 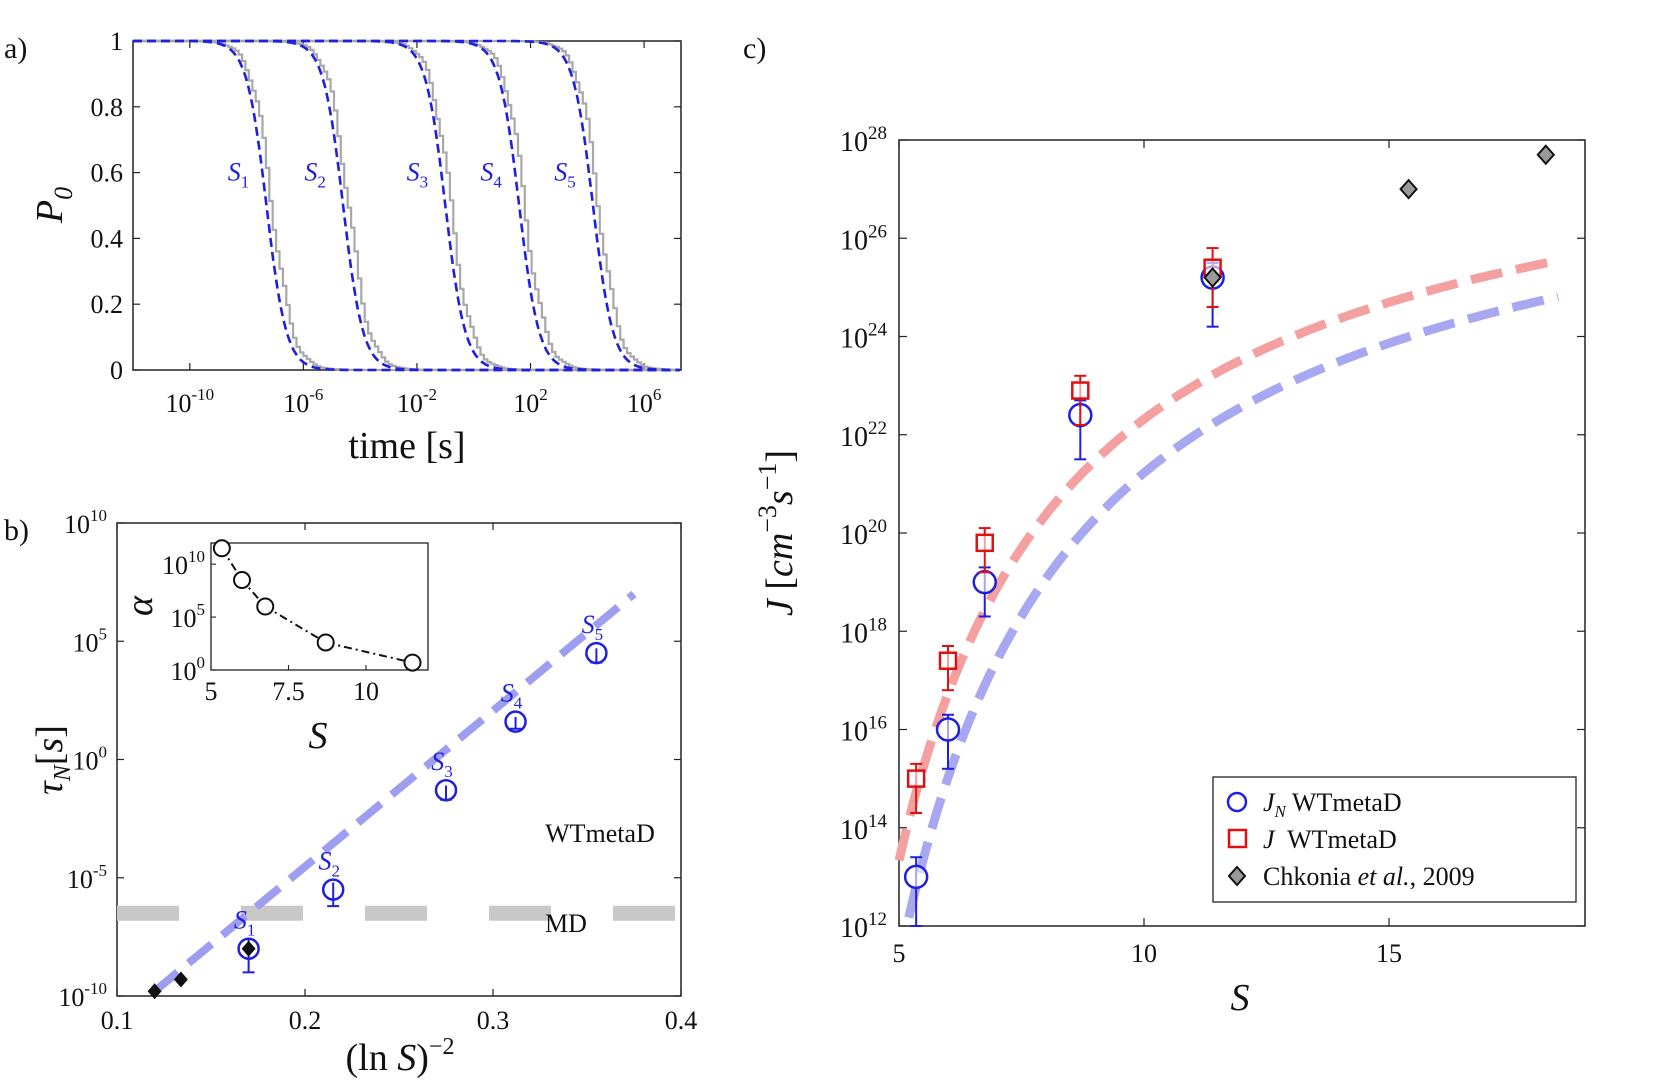 What do you see at coordinates (319, 606) in the screenshot?
I see `inset-axes-box` at bounding box center [319, 606].